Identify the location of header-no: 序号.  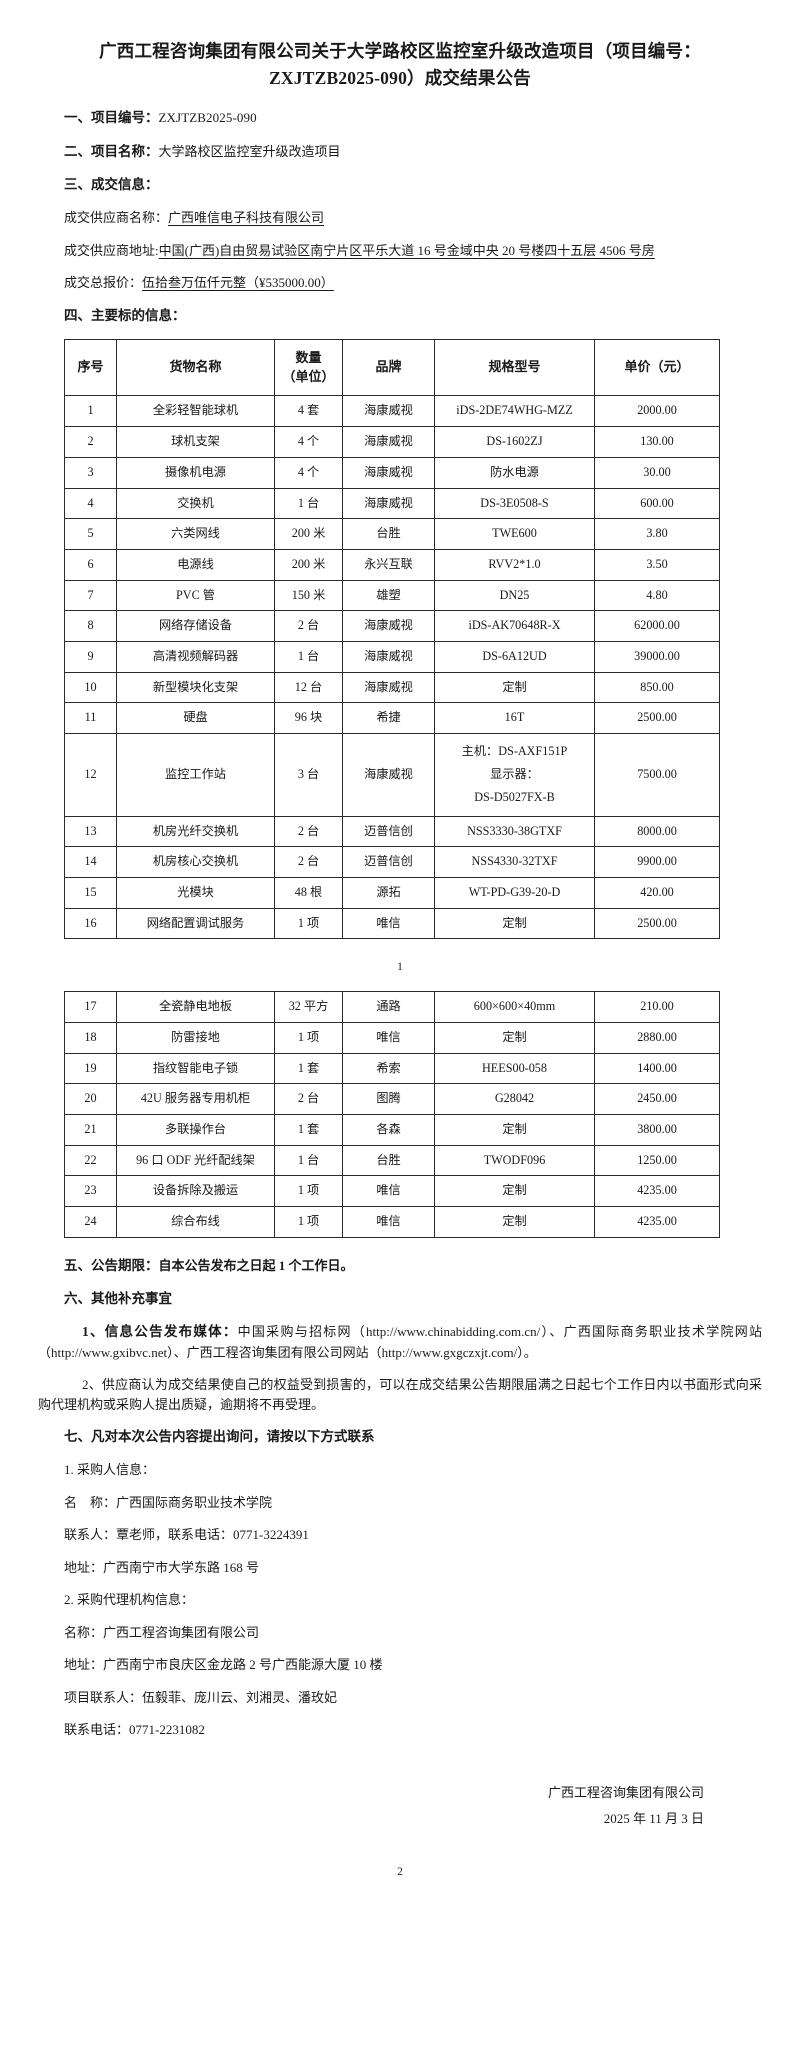
(90, 367).